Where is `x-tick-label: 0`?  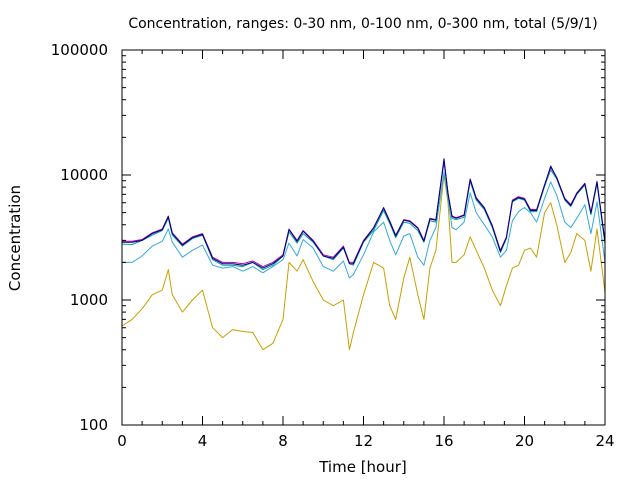 x-tick-label: 0 is located at coordinates (122, 441).